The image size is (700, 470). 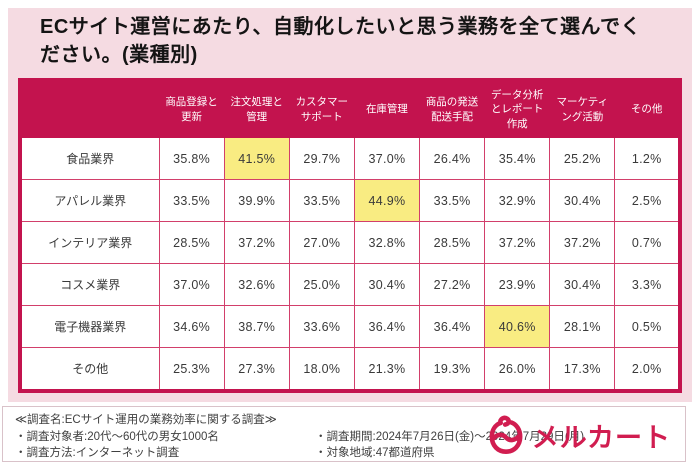 I want to click on value-cell: 38.7%, so click(x=256, y=326).